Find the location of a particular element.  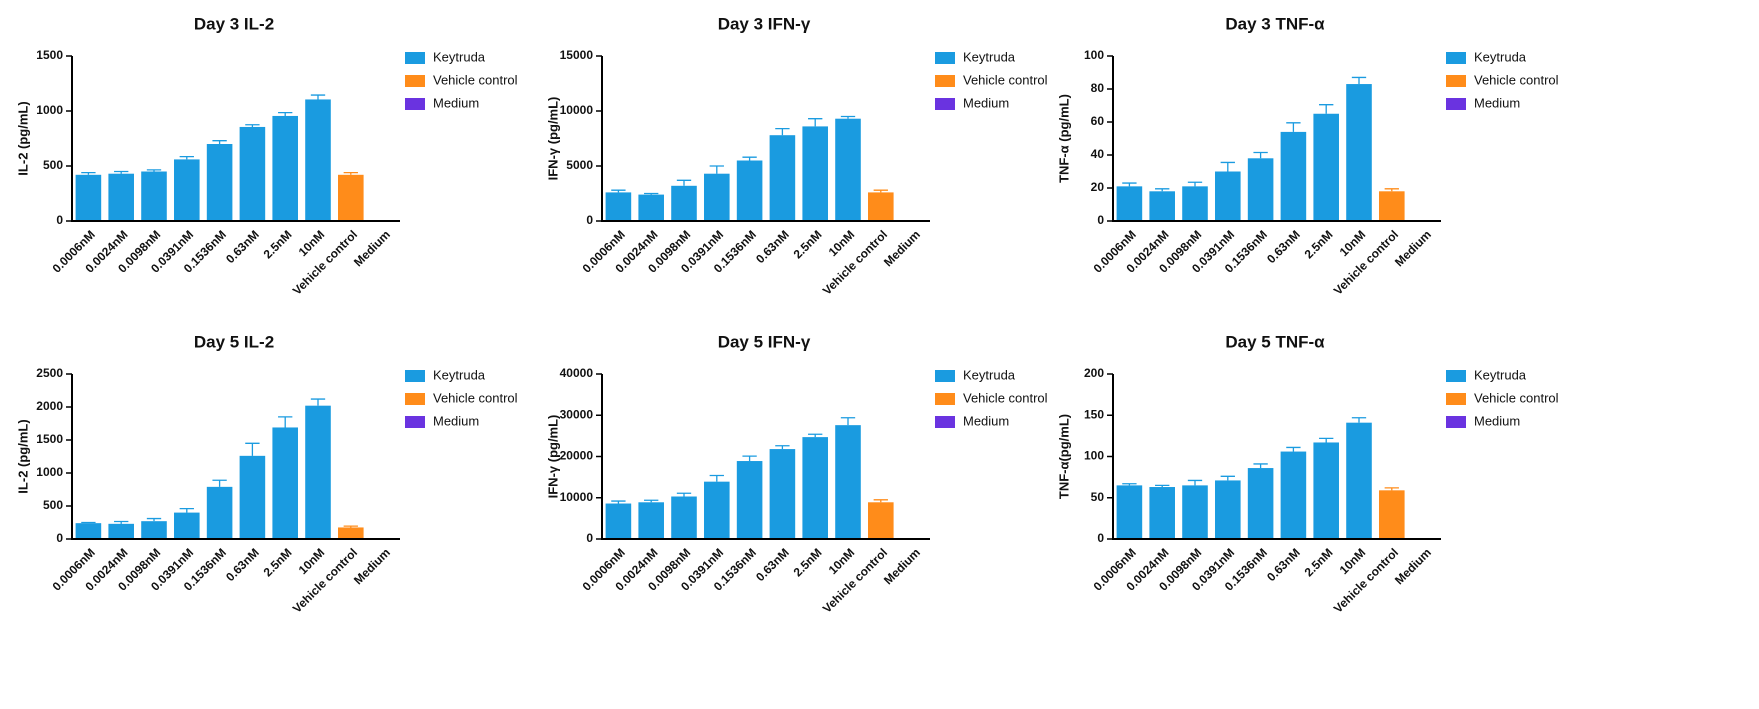

y-tick-label: 20 is located at coordinates (1098, 187).